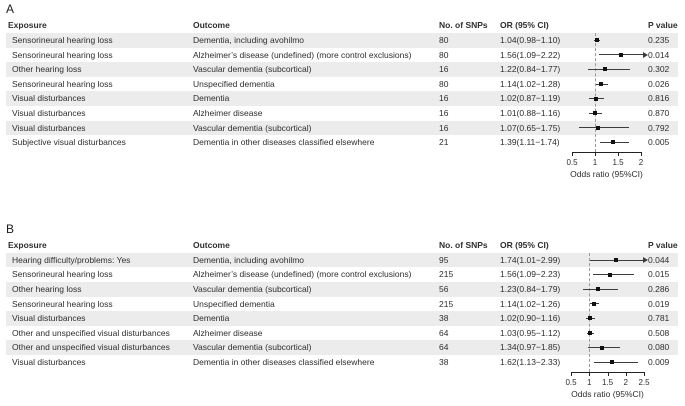 Image resolution: width=685 pixels, height=406 pixels. What do you see at coordinates (228, 113) in the screenshot?
I see `outcome-cell: Alzheimer disease` at bounding box center [228, 113].